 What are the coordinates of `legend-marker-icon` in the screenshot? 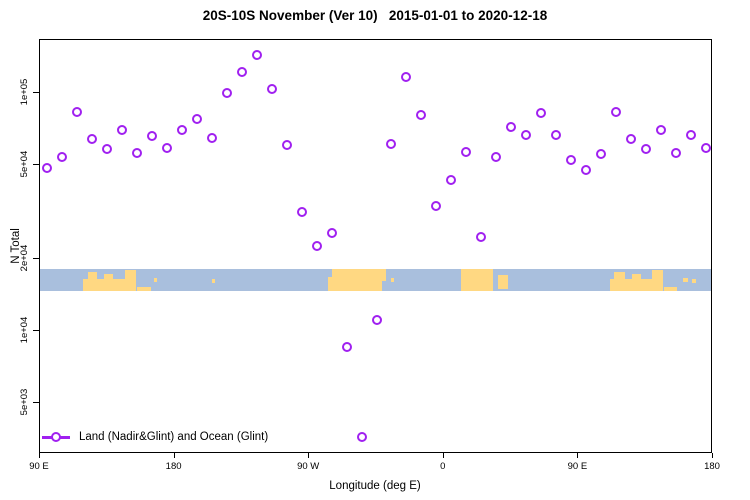 It's located at (56, 437).